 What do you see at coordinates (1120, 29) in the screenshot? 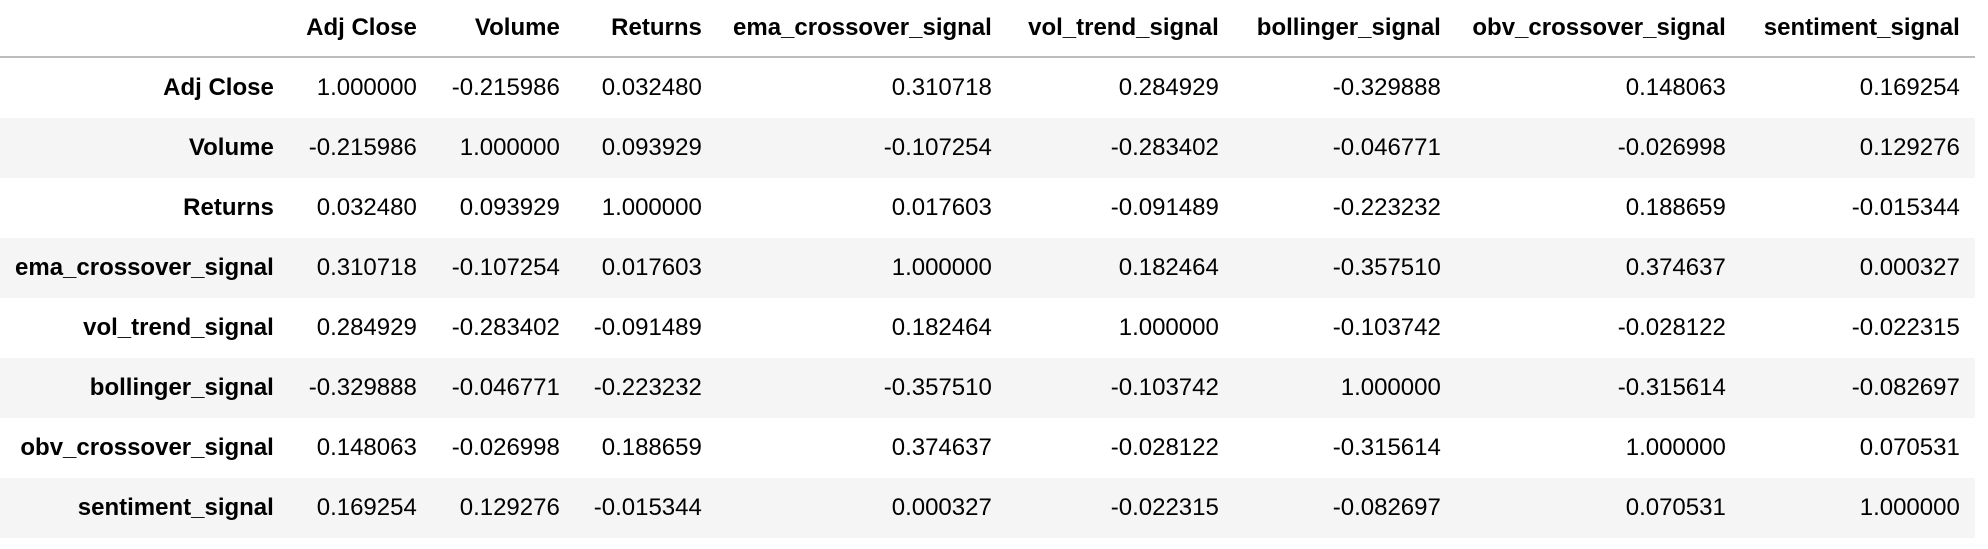
I see `column-header-vol-trend-signal: vol_trend_signal` at bounding box center [1120, 29].